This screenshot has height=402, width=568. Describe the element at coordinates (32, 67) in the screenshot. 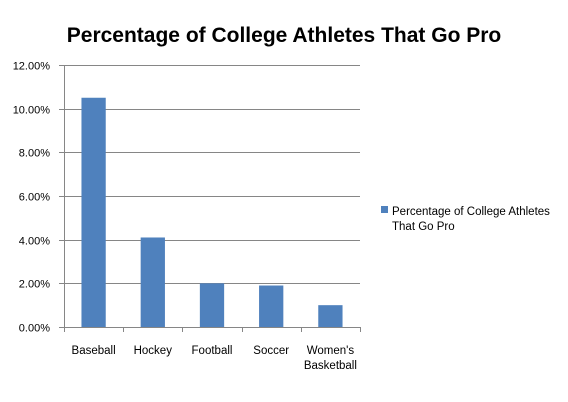

I see `y-tick-label: 12.00%` at that location.